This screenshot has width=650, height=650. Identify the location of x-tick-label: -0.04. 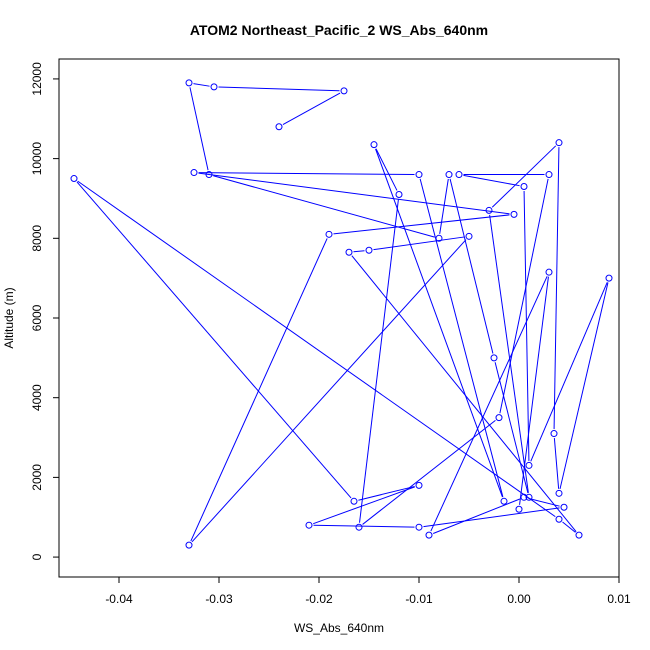
(119, 599).